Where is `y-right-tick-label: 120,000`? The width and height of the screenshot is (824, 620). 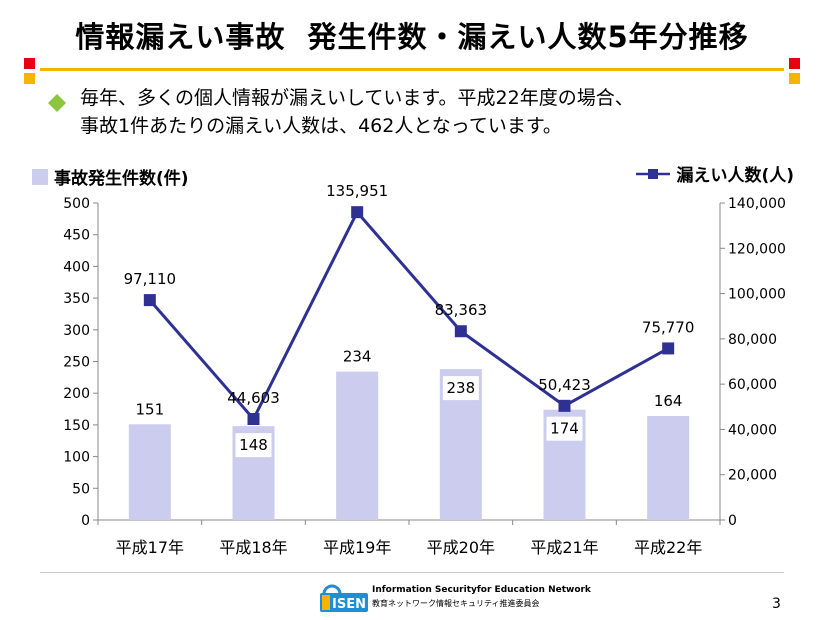 y-right-tick-label: 120,000 is located at coordinates (757, 249).